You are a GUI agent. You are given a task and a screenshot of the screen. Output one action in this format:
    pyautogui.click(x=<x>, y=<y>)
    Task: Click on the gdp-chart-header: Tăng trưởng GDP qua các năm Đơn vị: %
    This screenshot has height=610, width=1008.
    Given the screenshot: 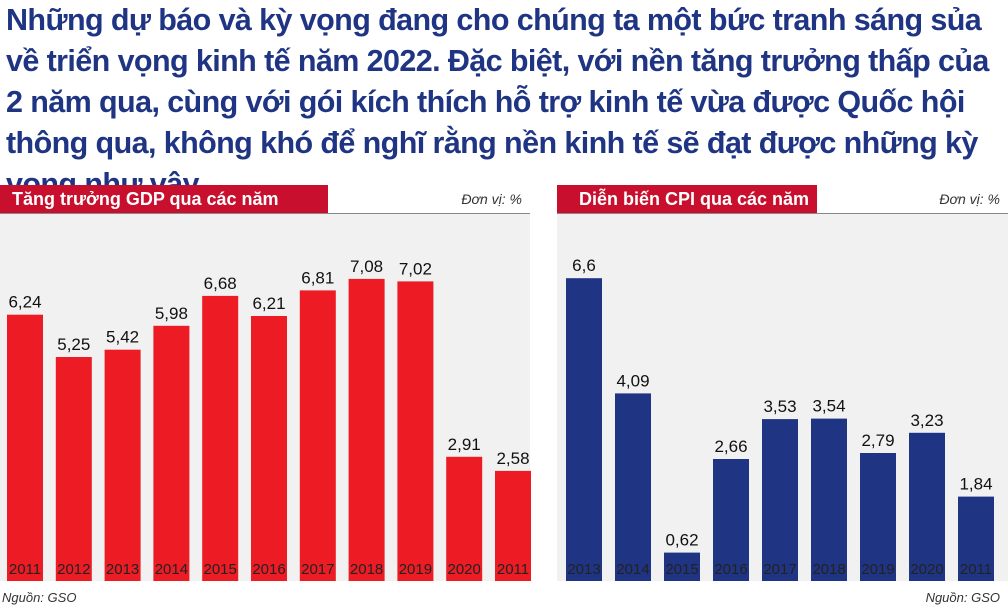 What is the action you would take?
    pyautogui.click(x=265, y=199)
    